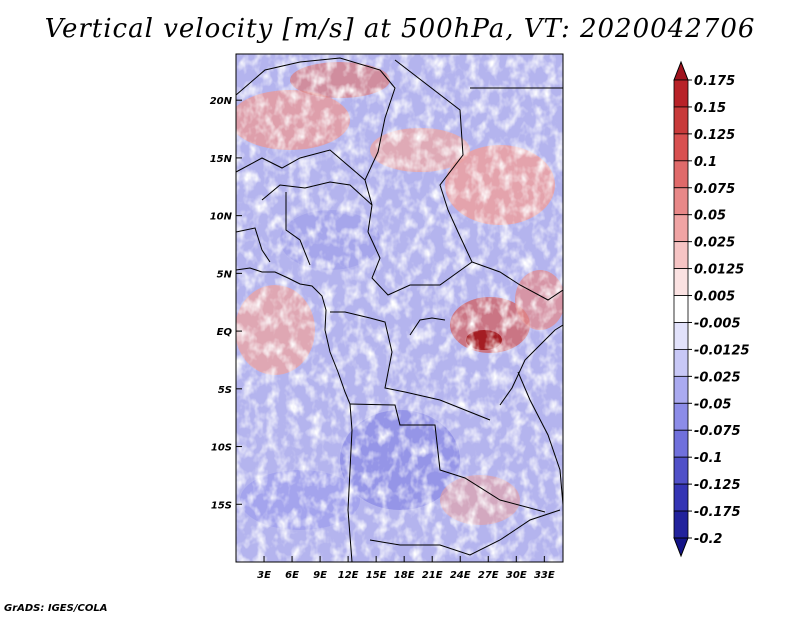 The width and height of the screenshot is (800, 618). What do you see at coordinates (292, 575) in the screenshot?
I see `x-tick-label: 6E` at bounding box center [292, 575].